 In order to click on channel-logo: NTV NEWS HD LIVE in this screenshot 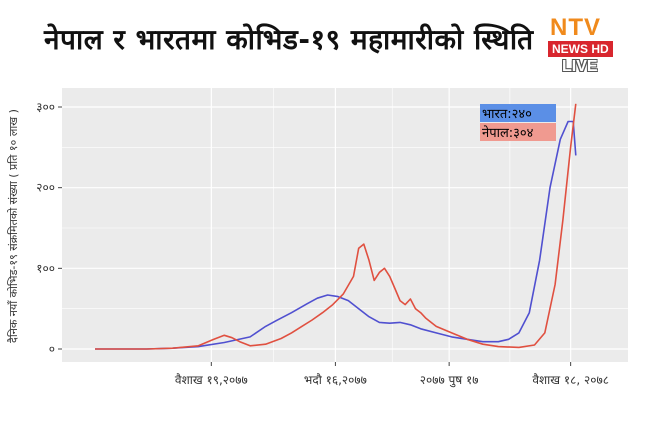, I will do `click(583, 45)`.